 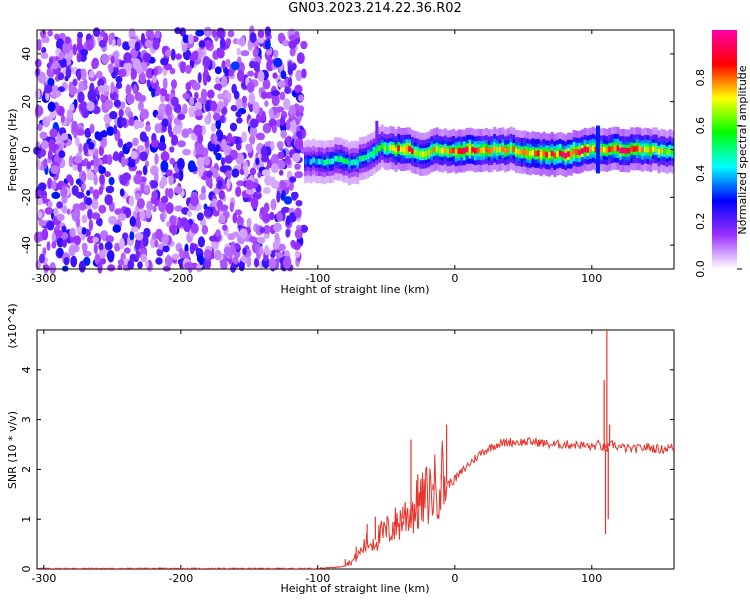 What do you see at coordinates (317, 278) in the screenshot?
I see `x-tick-label: -100` at bounding box center [317, 278].